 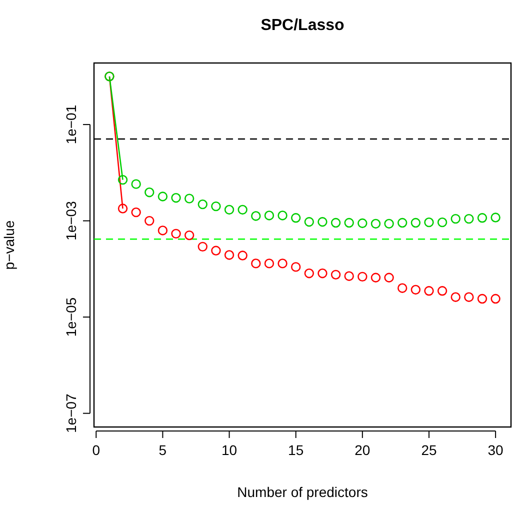 What do you see at coordinates (496, 450) in the screenshot?
I see `x-tick-label: 30` at bounding box center [496, 450].